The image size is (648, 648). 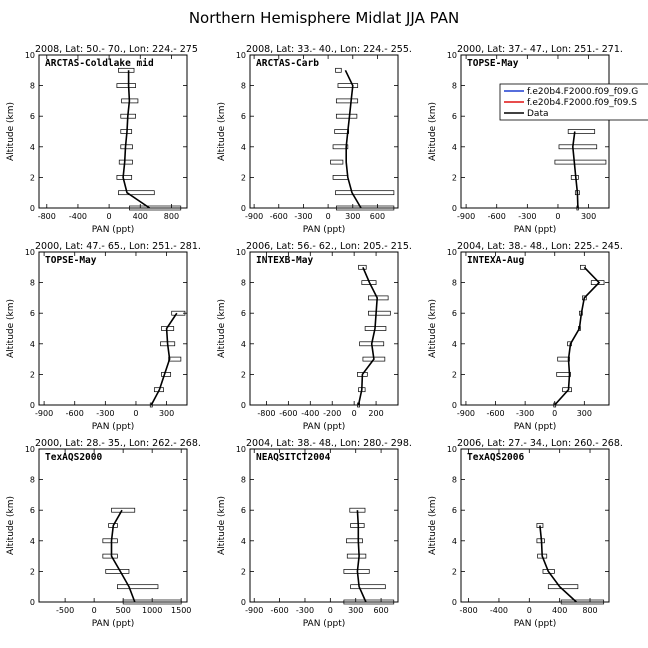 What do you see at coordinates (293, 457) in the screenshot?
I see `region-label: NEAQSITCT2004` at bounding box center [293, 457].